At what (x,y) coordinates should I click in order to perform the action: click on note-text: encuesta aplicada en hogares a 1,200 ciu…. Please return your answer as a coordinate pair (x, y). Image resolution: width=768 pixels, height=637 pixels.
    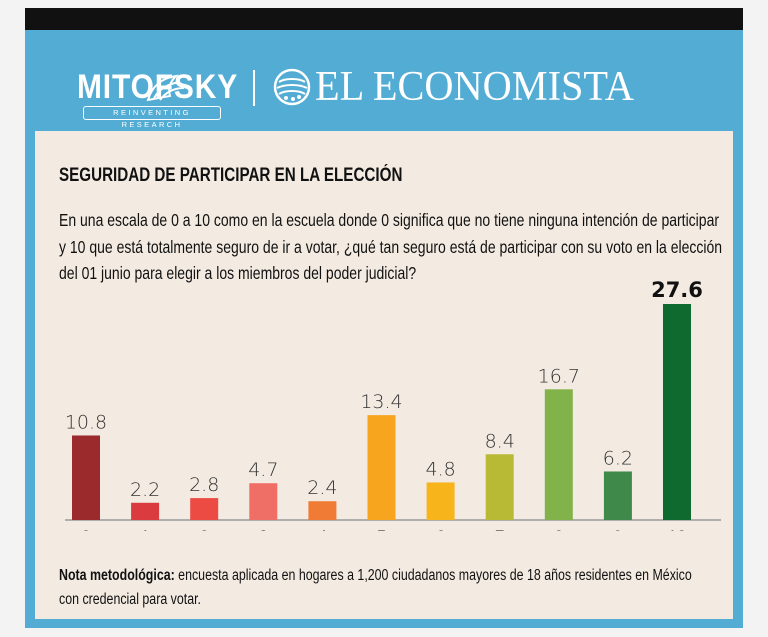
    Looking at the image, I should click on (375, 587).